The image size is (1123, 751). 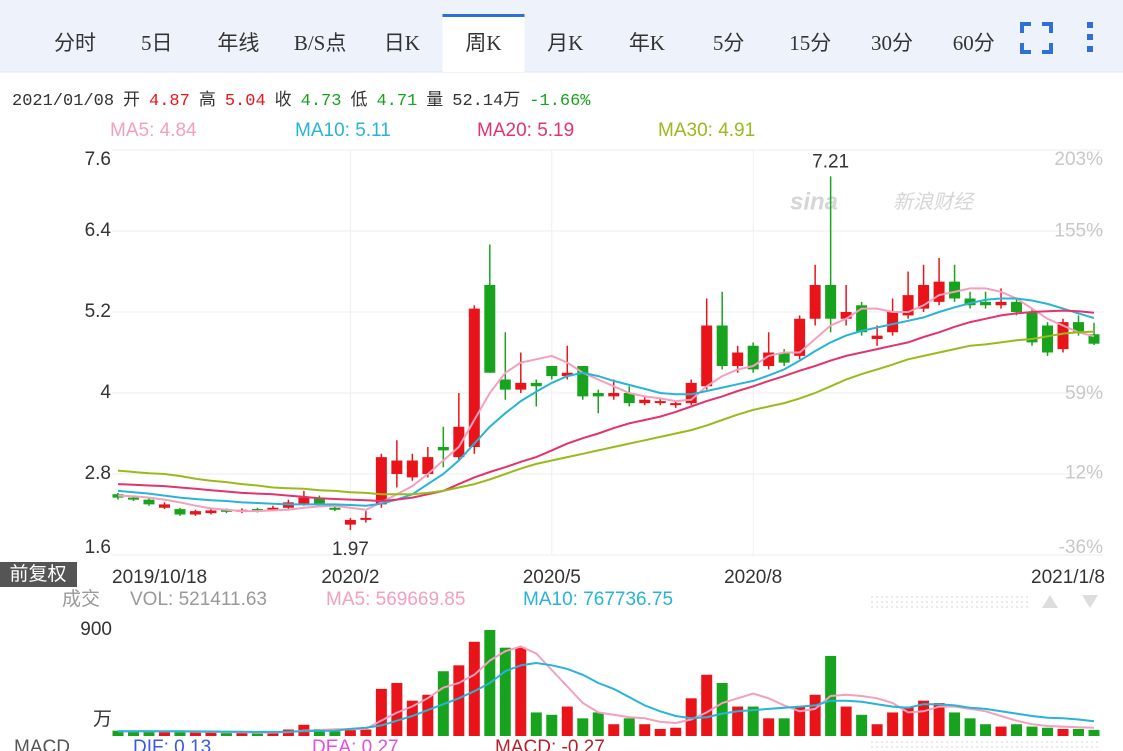 I want to click on y-tick-label: 7.6, so click(x=98, y=159).